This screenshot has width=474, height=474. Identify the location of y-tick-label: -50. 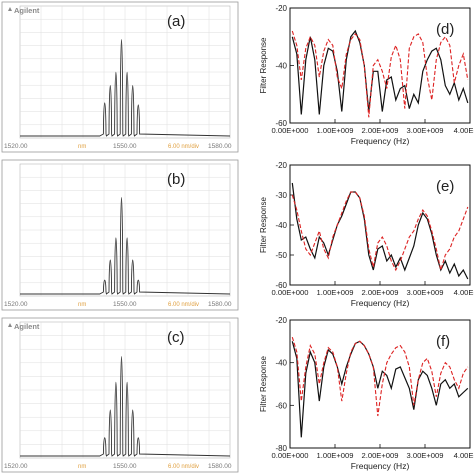
(281, 255).